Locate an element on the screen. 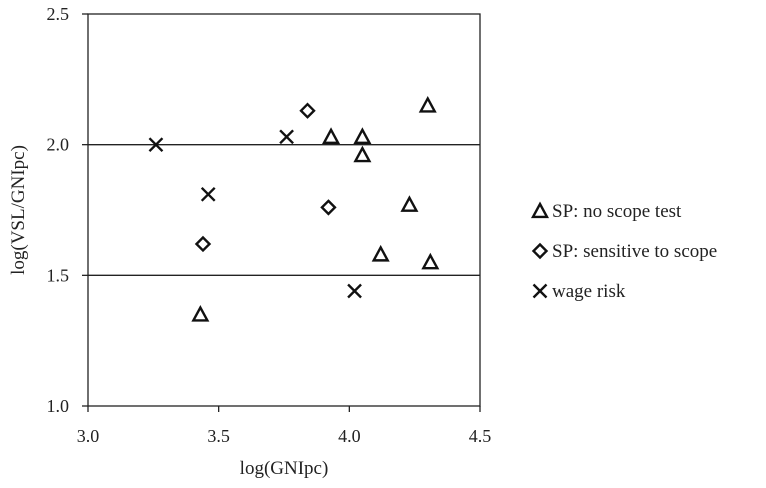 The height and width of the screenshot is (488, 766). y-axis-title: log(VSL/GNIpc) is located at coordinates (18, 210).